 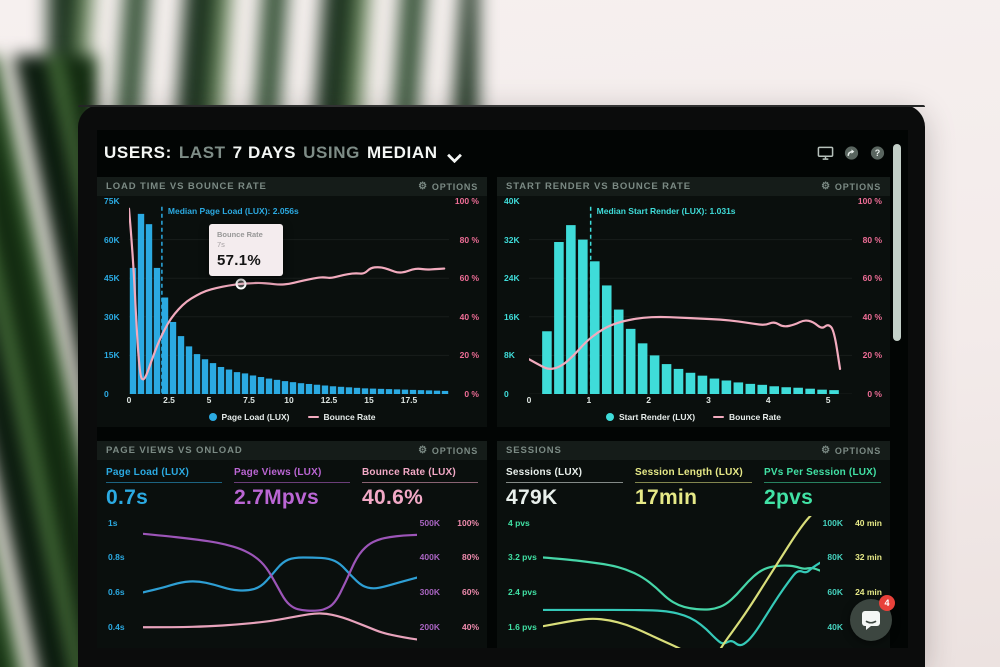 What do you see at coordinates (470, 592) in the screenshot?
I see `y-axis-tick: 60%` at bounding box center [470, 592].